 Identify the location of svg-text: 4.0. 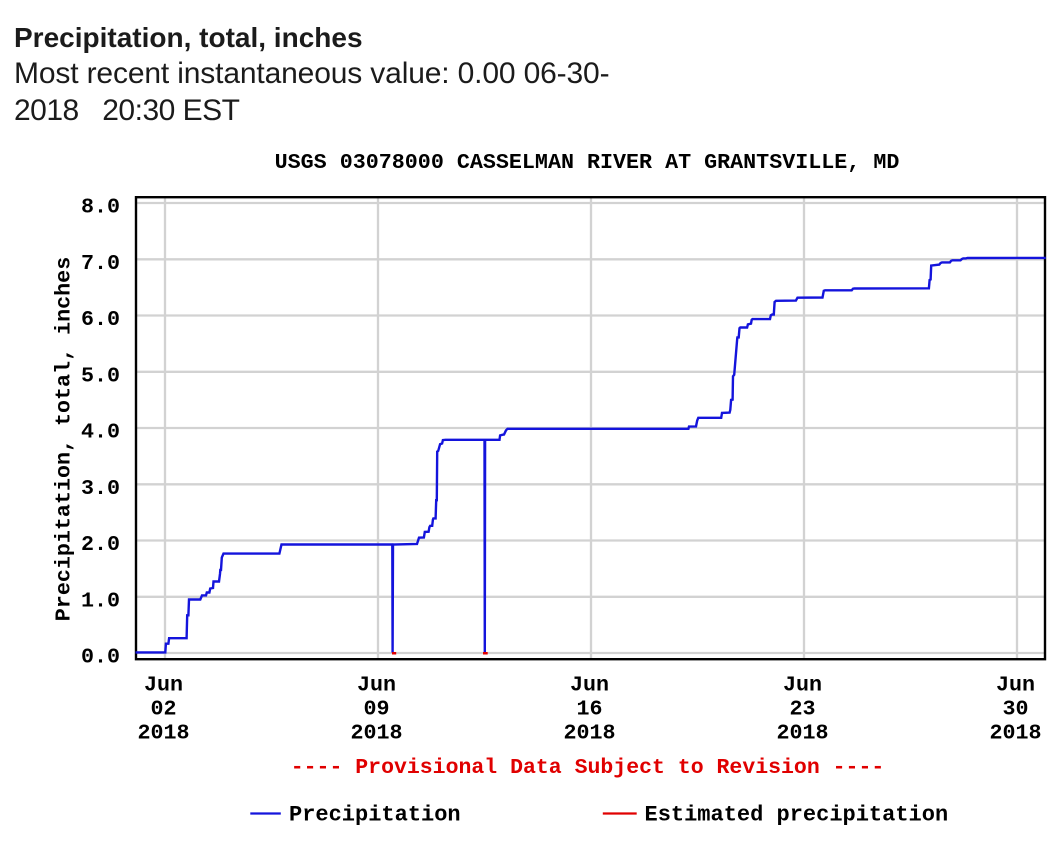
(100, 432).